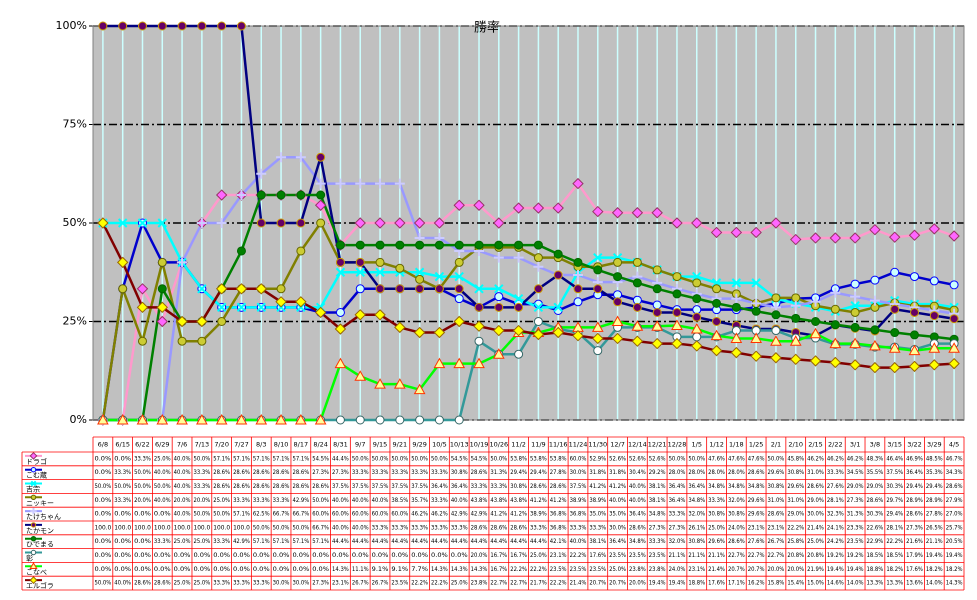  Describe the element at coordinates (776, 445) in the screenshot. I see `x-tick-label: 2/1` at that location.